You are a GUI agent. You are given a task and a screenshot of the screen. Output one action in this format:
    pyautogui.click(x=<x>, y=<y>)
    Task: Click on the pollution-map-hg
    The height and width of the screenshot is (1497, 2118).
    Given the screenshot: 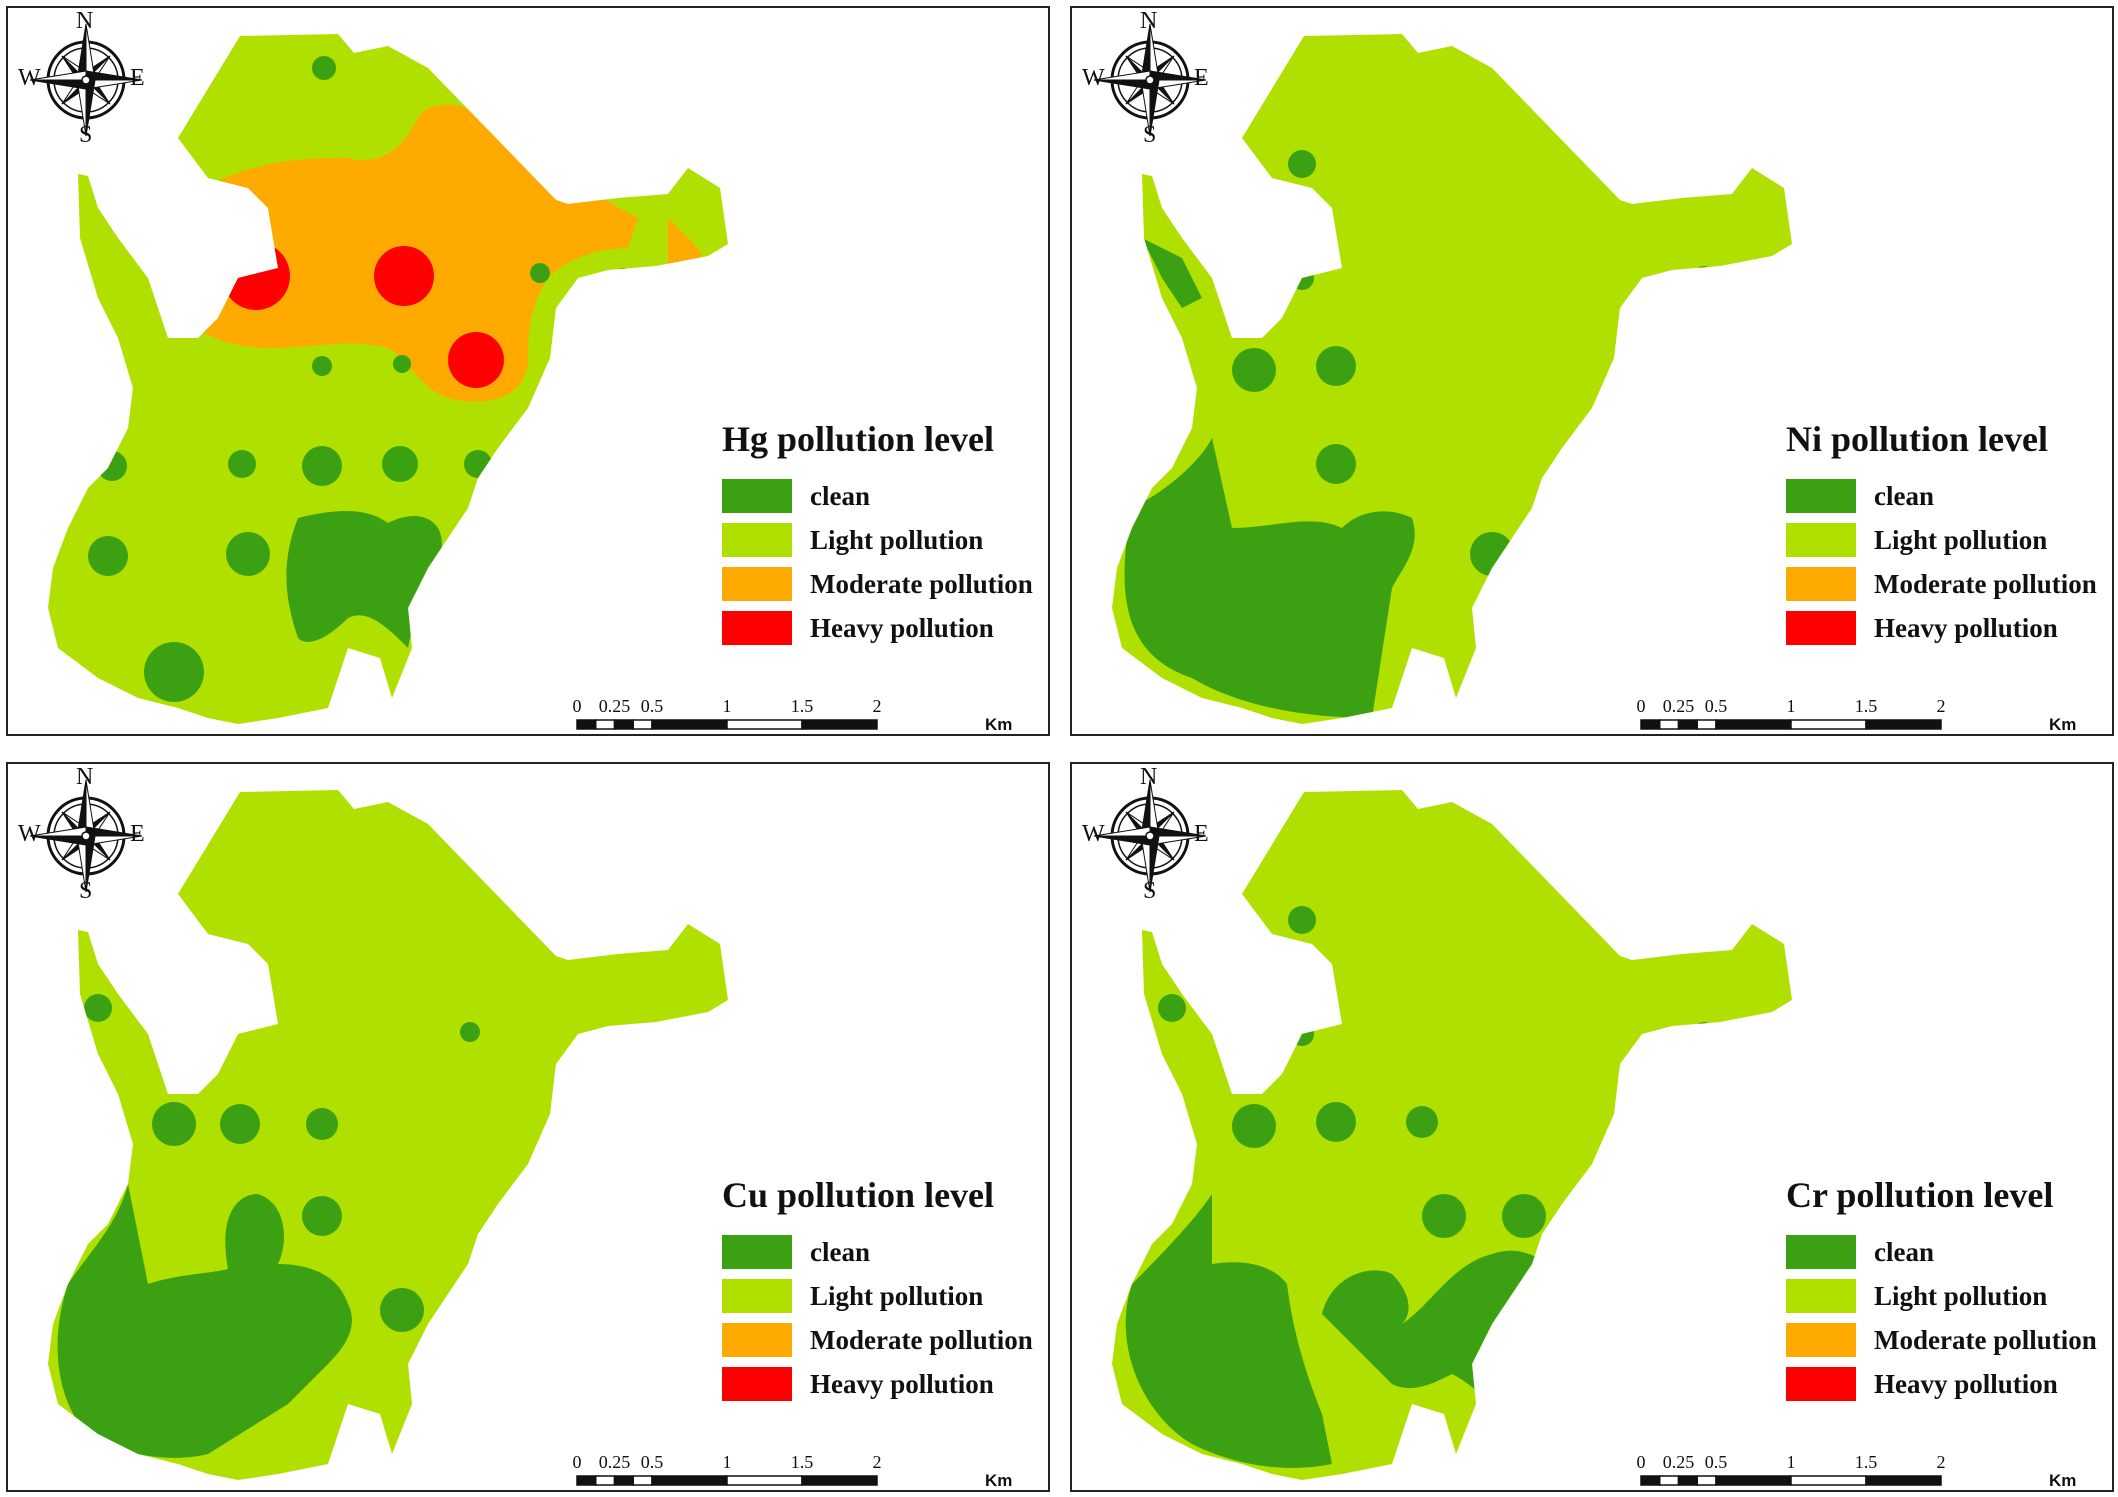 What is the action you would take?
    pyautogui.click(x=388, y=379)
    